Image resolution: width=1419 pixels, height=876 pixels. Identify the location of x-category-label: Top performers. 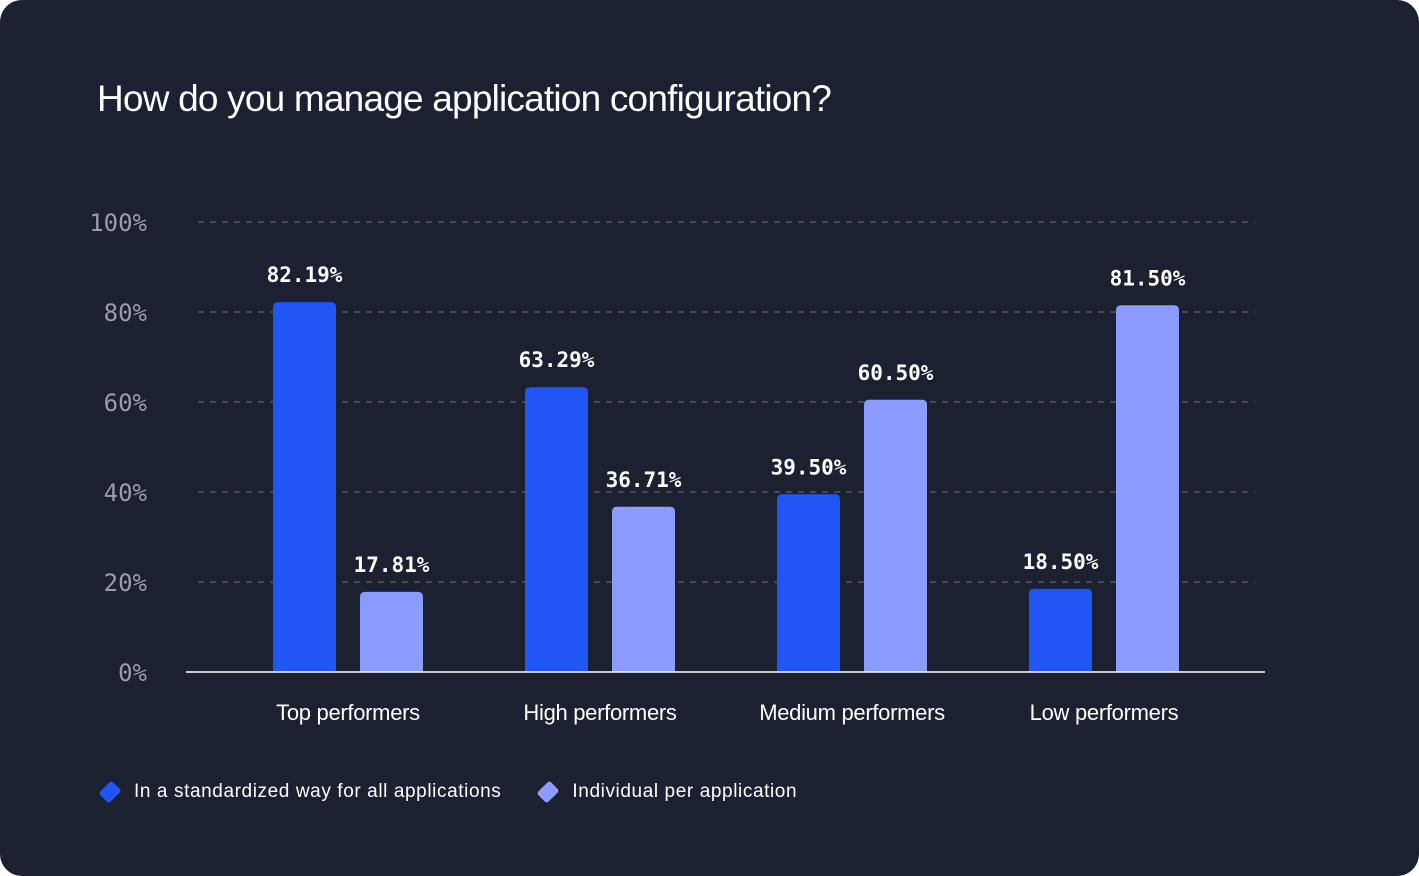
(348, 712).